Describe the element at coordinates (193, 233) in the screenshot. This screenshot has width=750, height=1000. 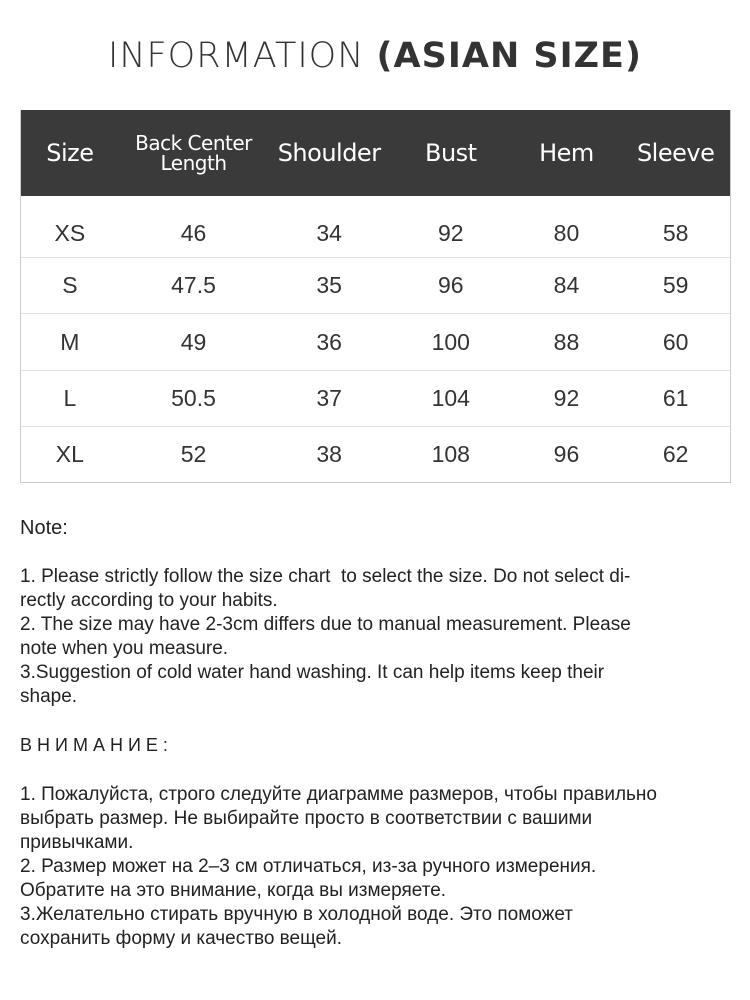
I see `table-cell: 46` at that location.